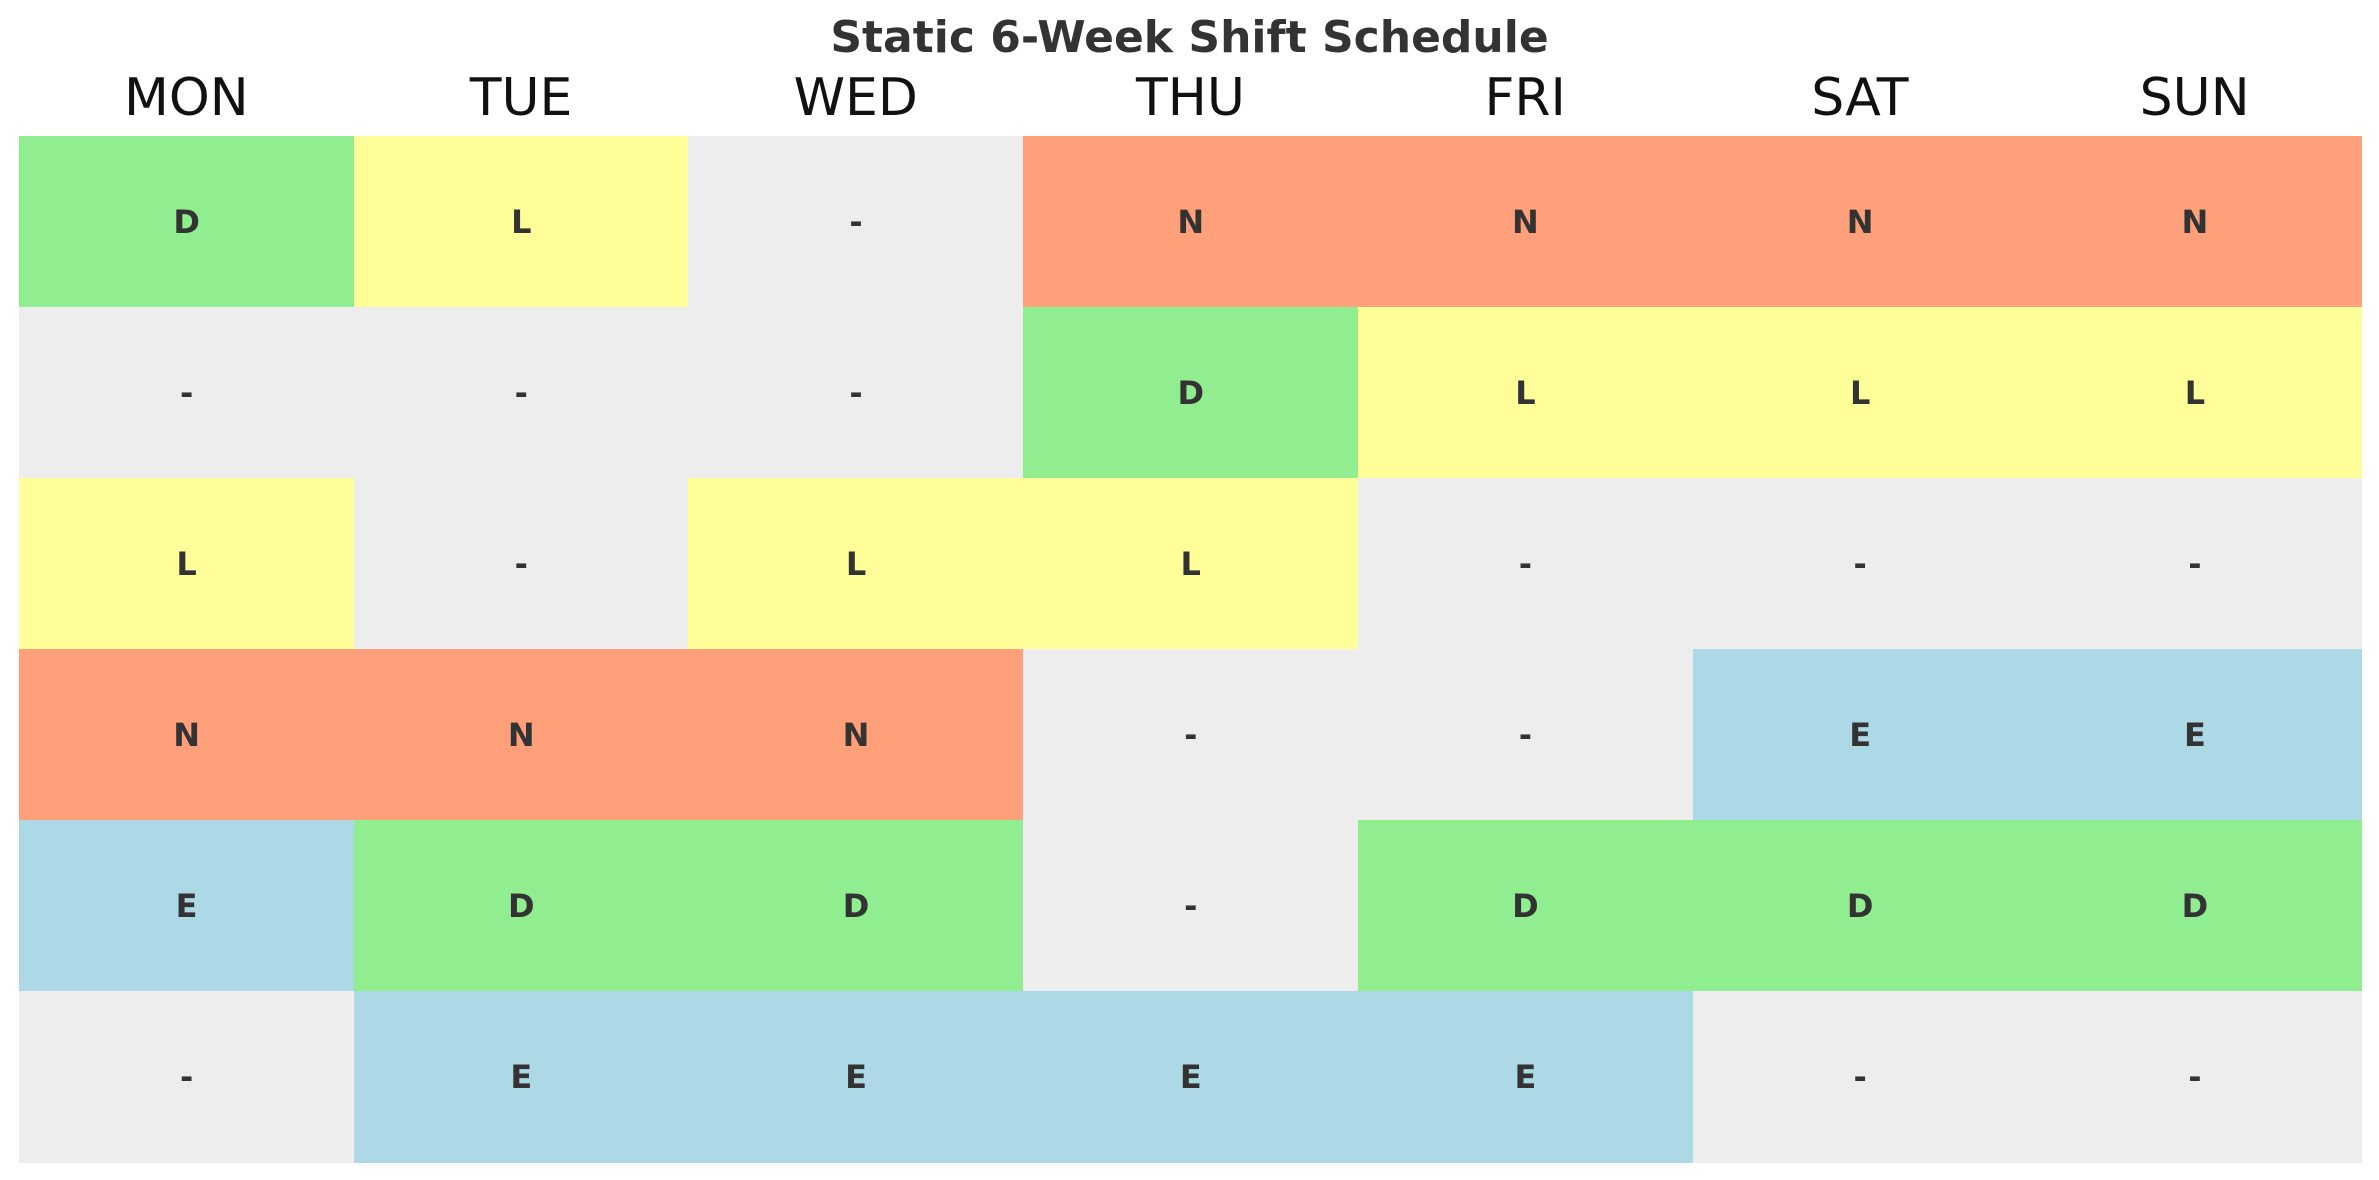 The image size is (2379, 1180). What do you see at coordinates (1860, 98) in the screenshot?
I see `day-label-sat: SAT` at bounding box center [1860, 98].